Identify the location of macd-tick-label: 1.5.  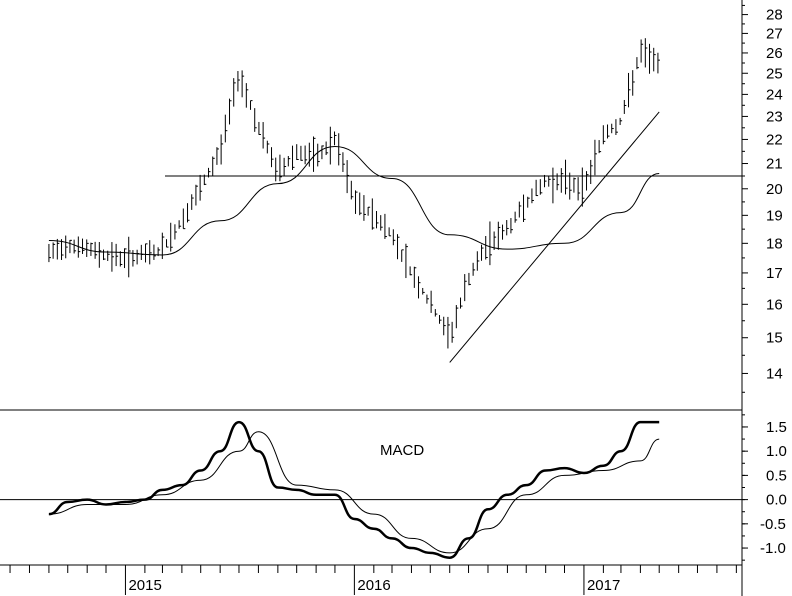
(776, 427).